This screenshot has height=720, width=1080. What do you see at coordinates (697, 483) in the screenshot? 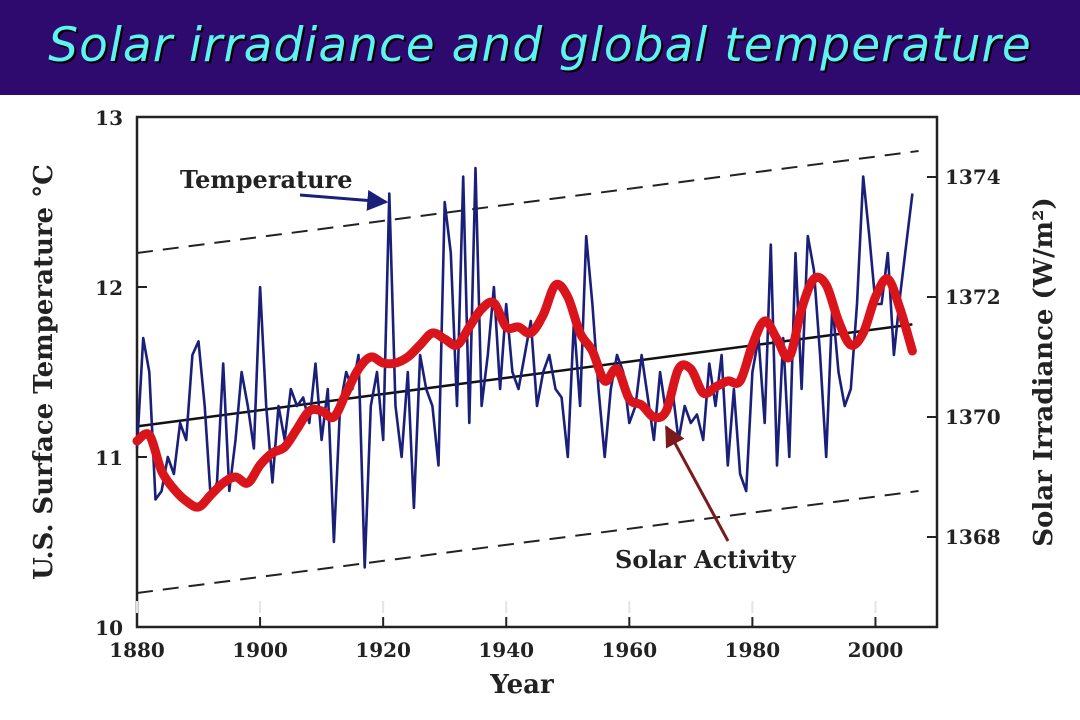
I see `annotation-solar-arrow` at bounding box center [697, 483].